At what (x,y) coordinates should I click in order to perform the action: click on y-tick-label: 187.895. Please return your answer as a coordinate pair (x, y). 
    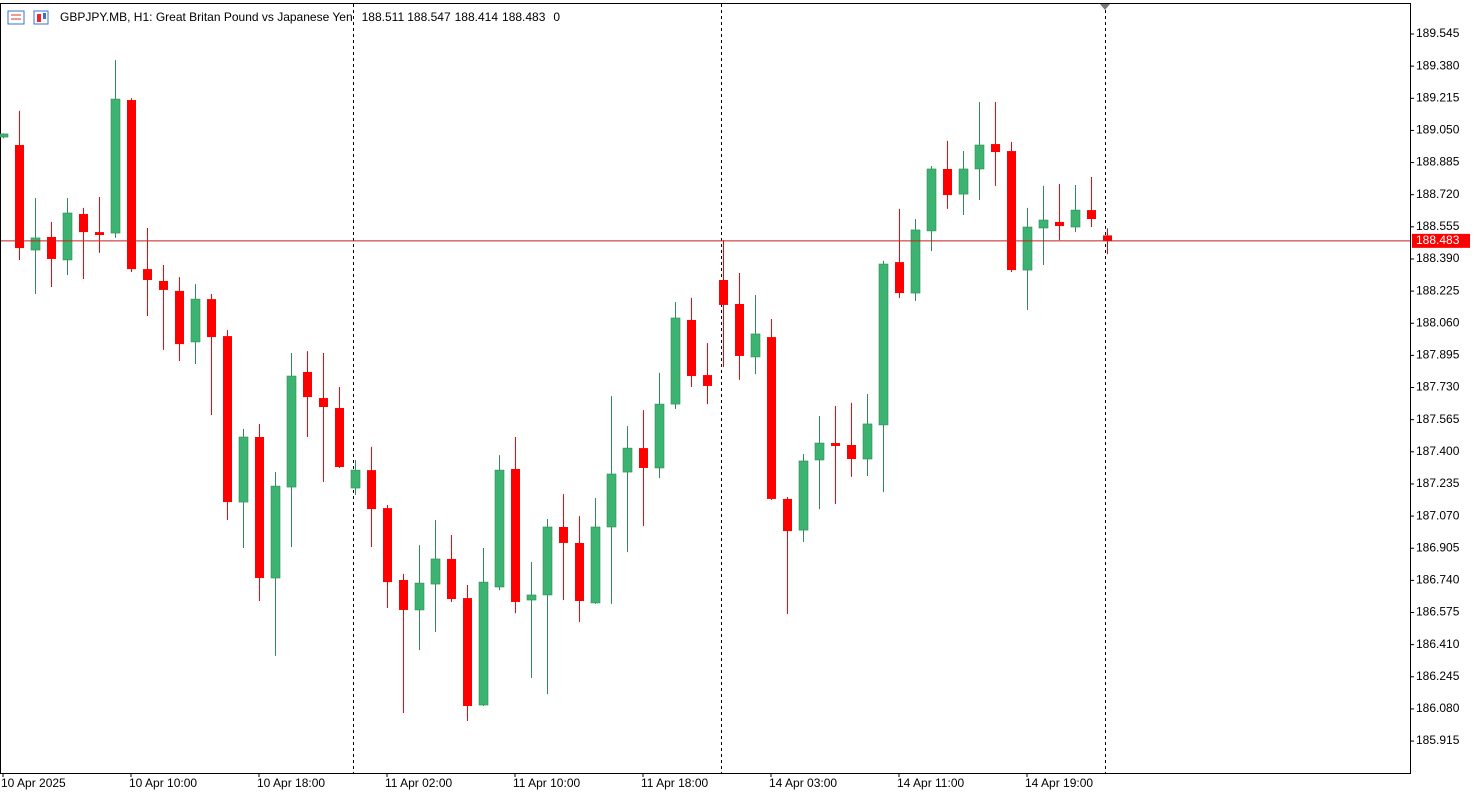
    Looking at the image, I should click on (1438, 355).